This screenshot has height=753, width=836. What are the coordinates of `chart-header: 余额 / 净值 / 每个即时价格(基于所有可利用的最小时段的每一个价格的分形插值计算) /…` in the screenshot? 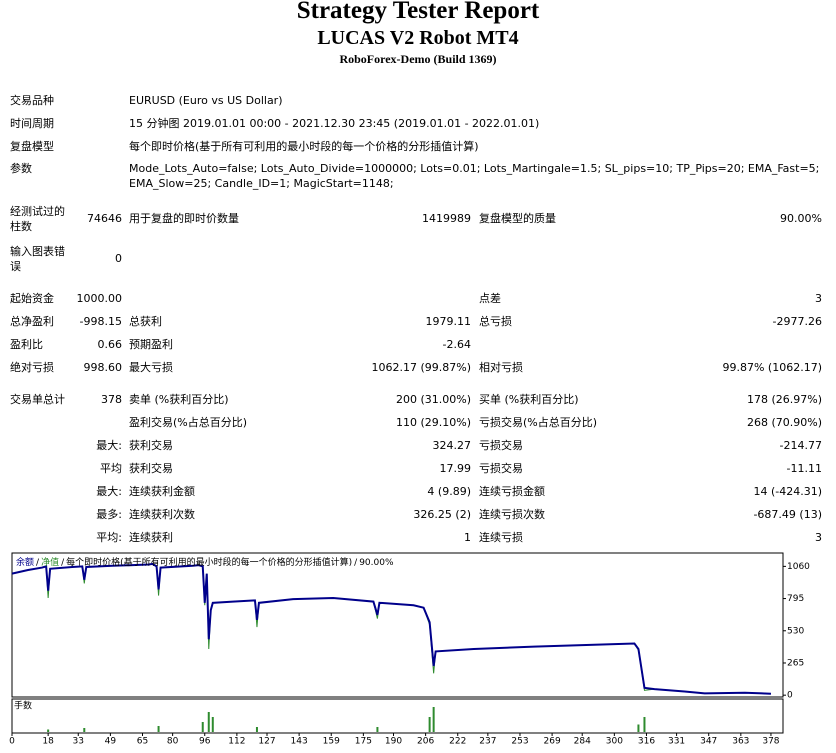 It's located at (205, 562).